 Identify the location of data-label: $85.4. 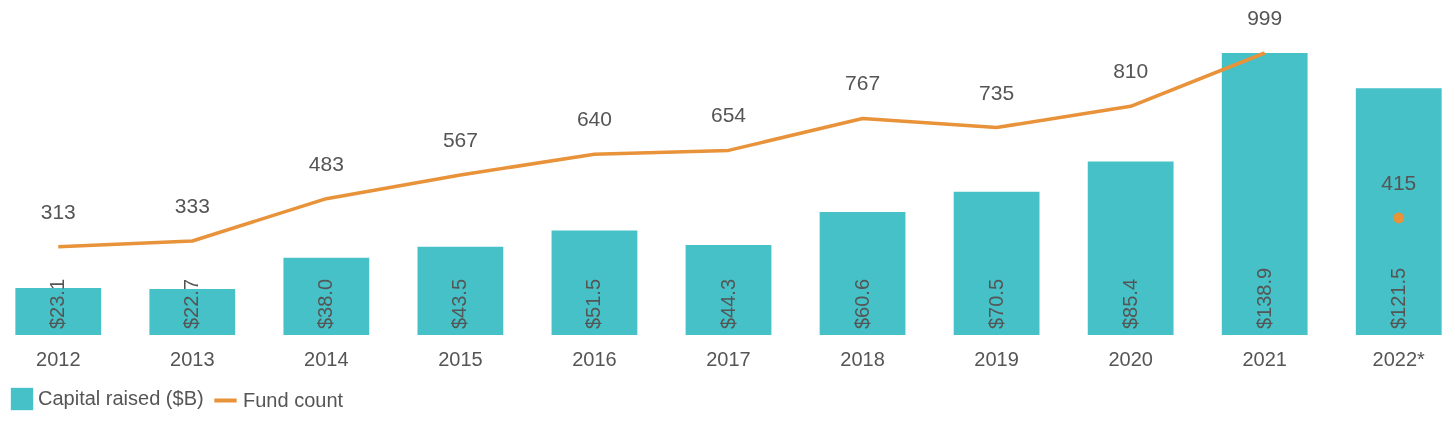
(1129, 303).